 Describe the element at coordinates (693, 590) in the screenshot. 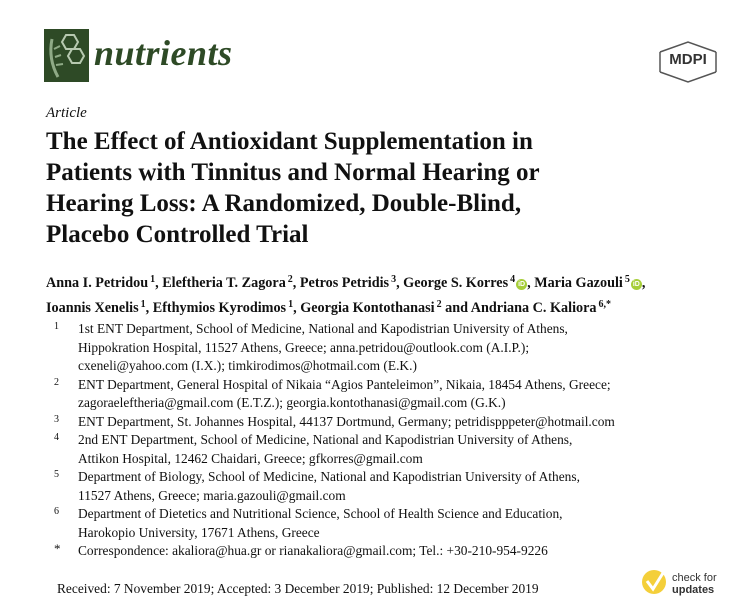

I see `check-for-updates-line2: updates` at that location.